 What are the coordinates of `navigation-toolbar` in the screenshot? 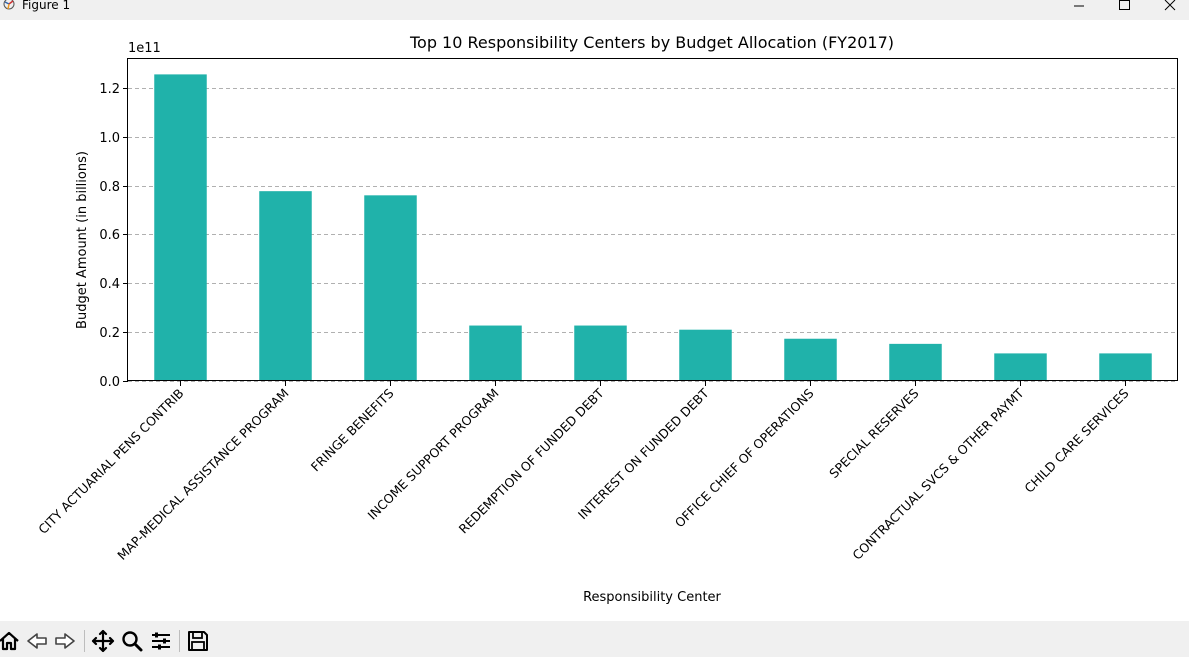 It's located at (594, 639).